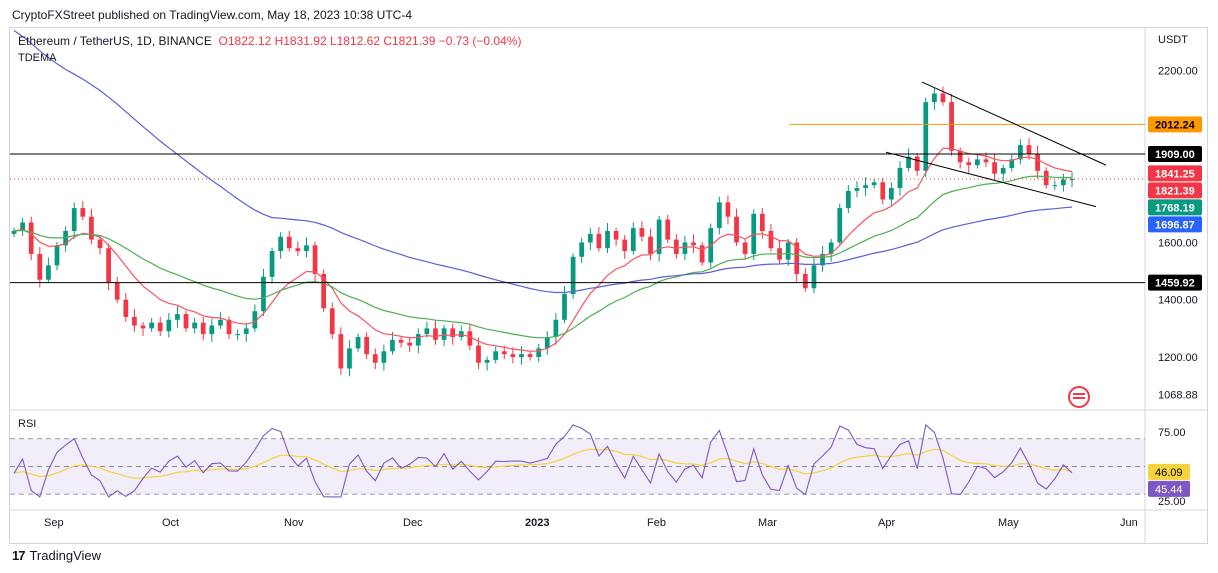 This screenshot has width=1218, height=573. I want to click on price-level-text: 1821.39, so click(1175, 191).